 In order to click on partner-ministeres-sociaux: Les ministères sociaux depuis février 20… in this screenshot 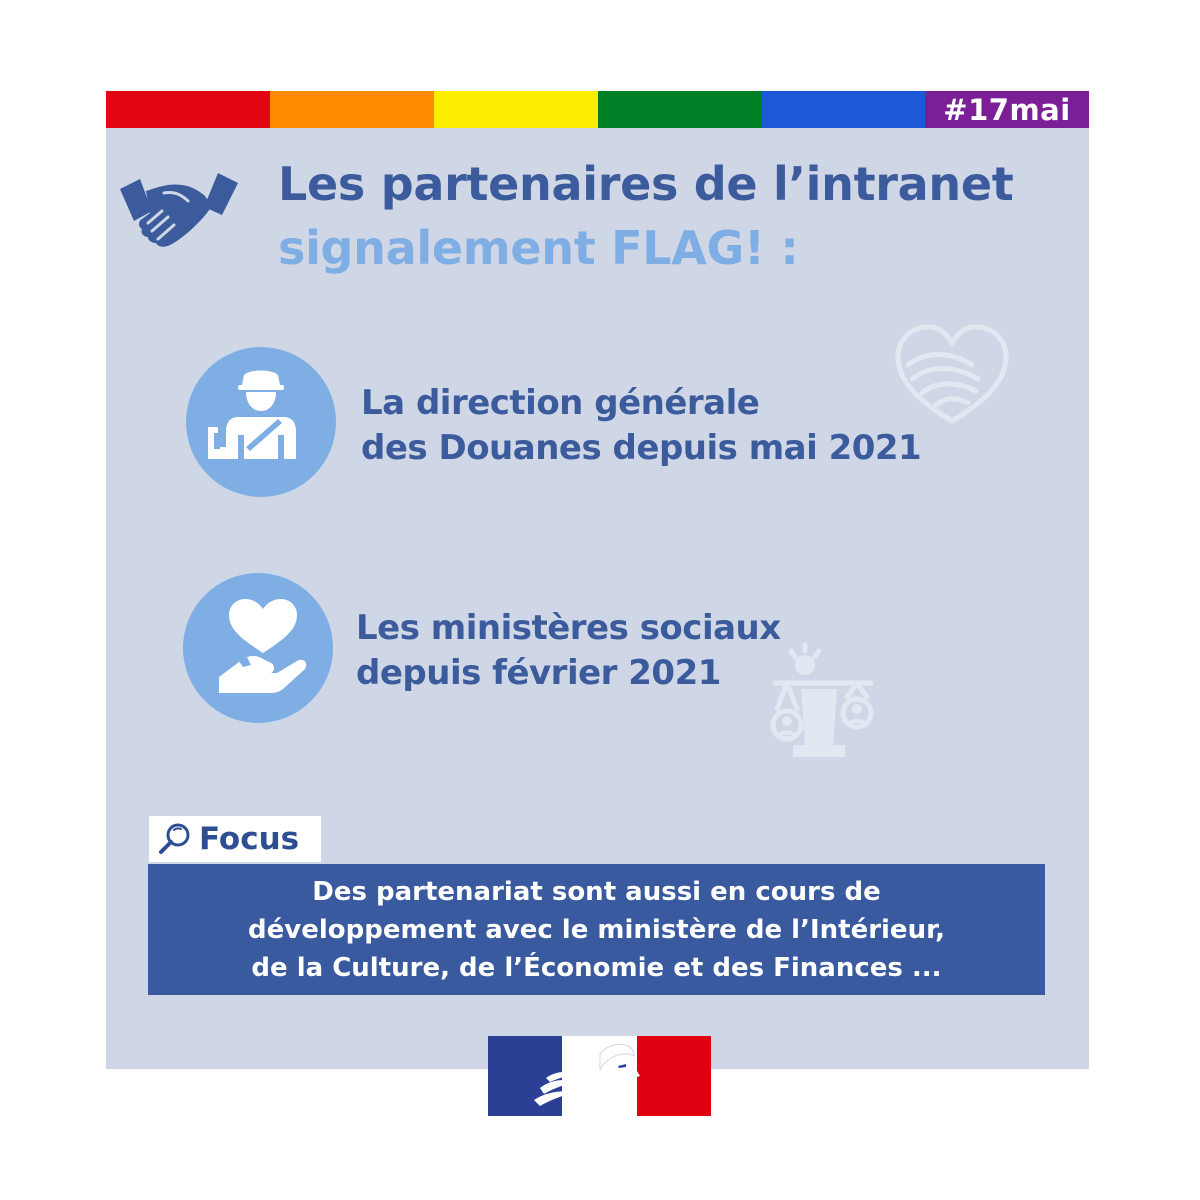, I will do `click(568, 651)`.